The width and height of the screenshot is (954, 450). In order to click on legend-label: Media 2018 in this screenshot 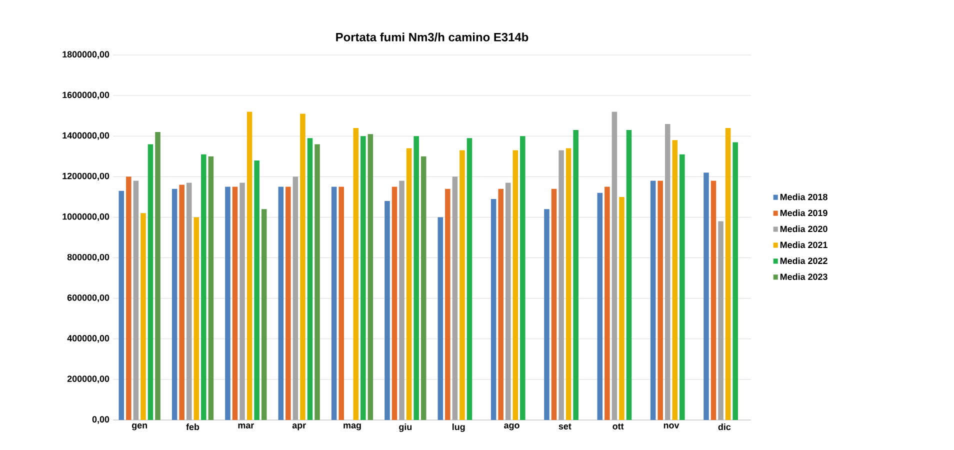, I will do `click(804, 197)`.